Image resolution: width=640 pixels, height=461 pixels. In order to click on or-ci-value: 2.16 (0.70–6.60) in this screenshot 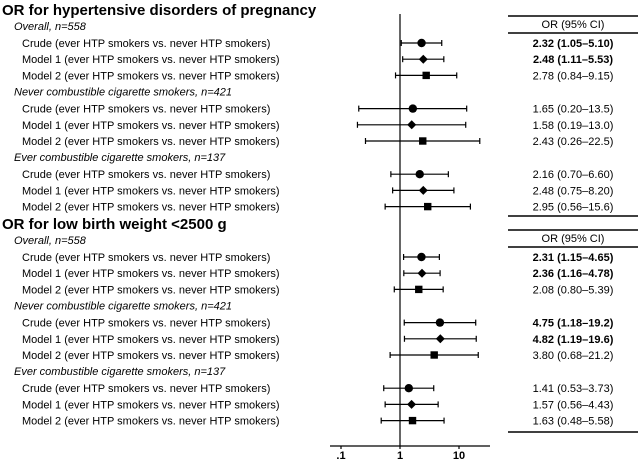, I will do `click(573, 175)`.